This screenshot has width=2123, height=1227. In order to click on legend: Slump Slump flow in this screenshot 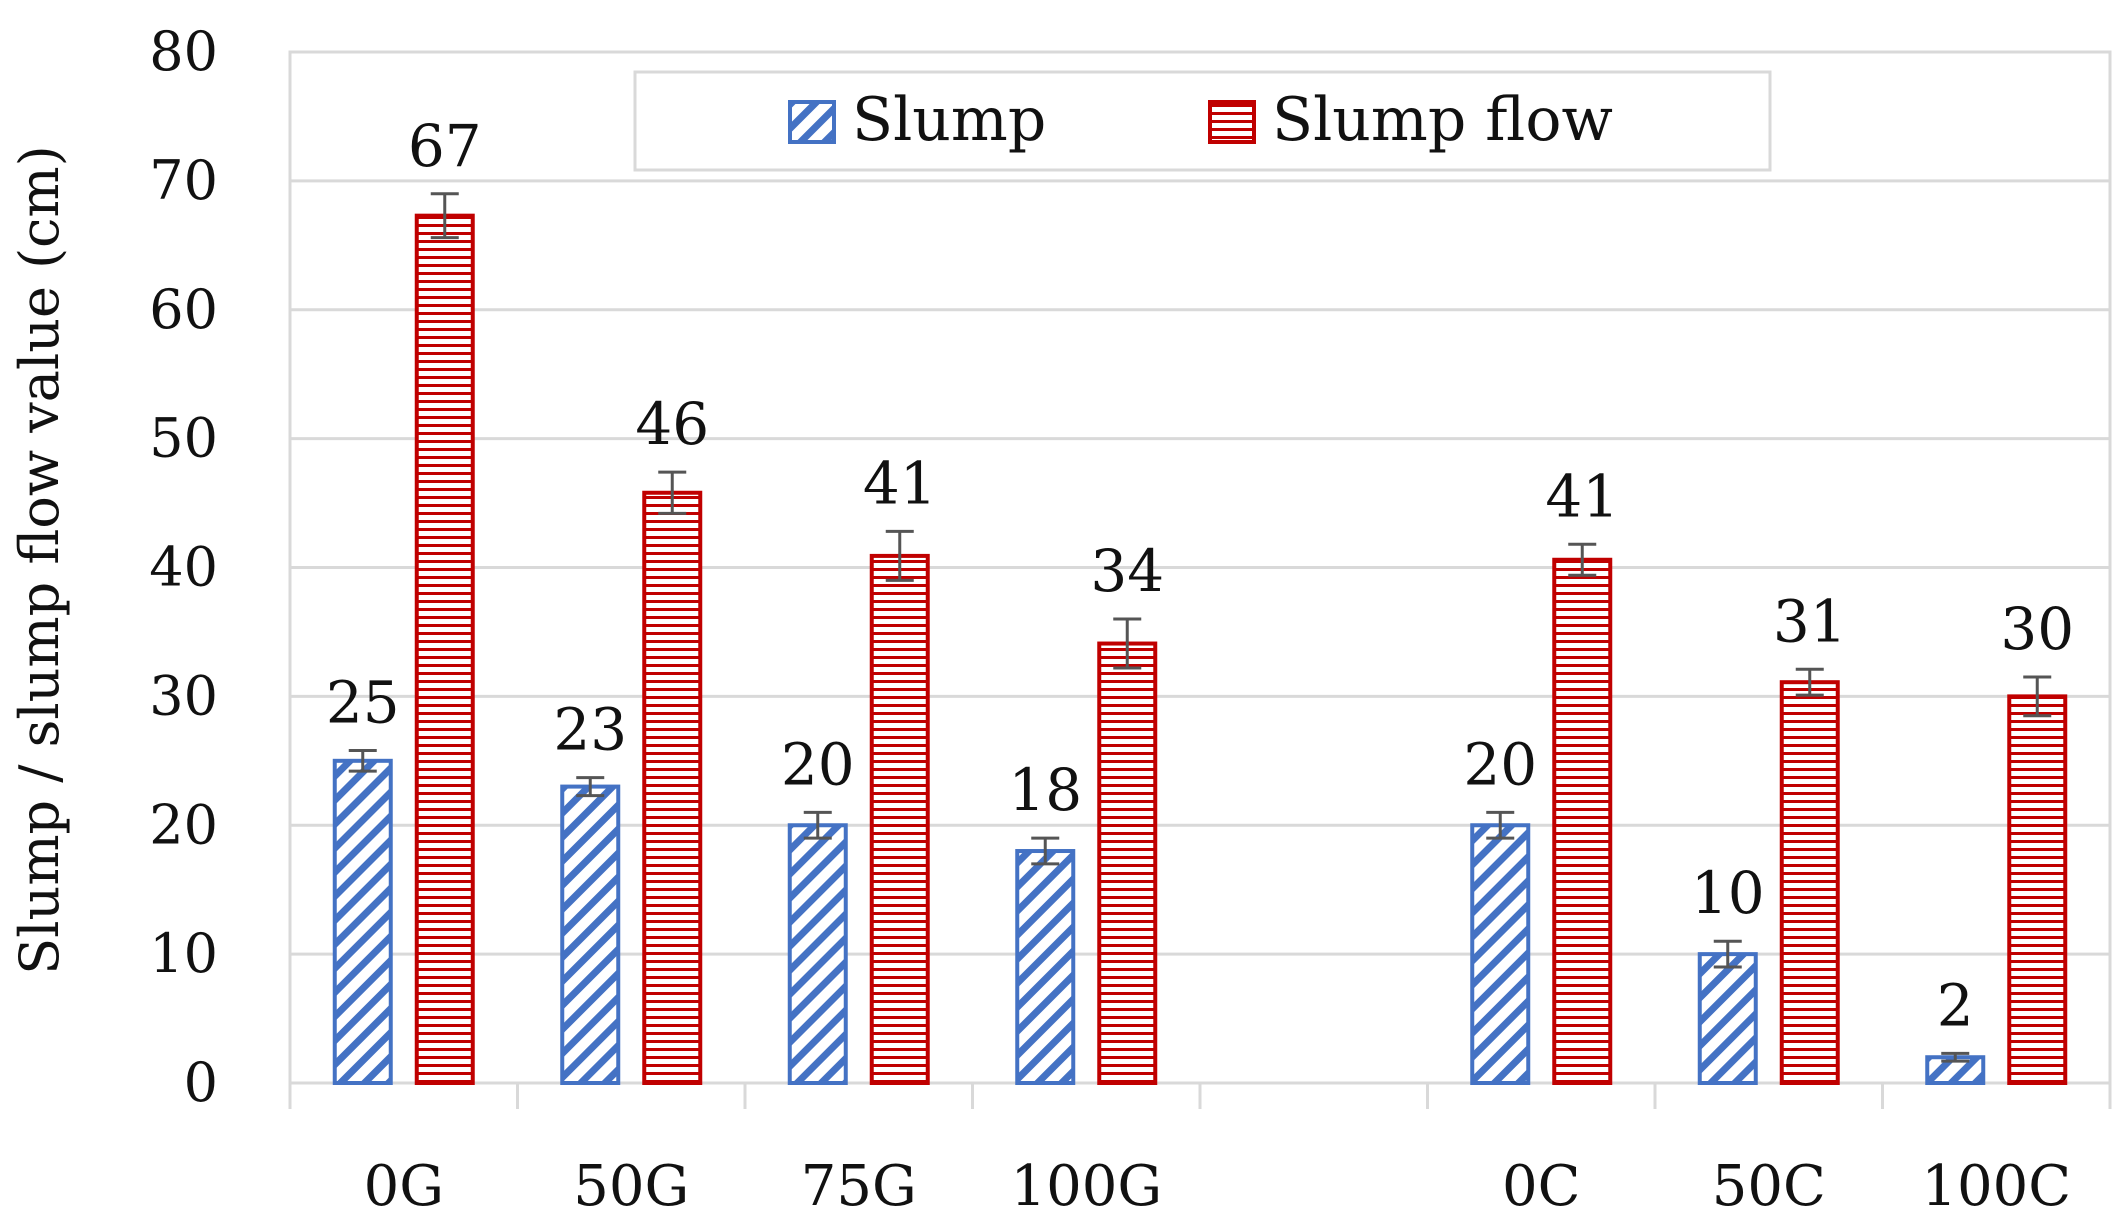, I will do `click(1202, 121)`.